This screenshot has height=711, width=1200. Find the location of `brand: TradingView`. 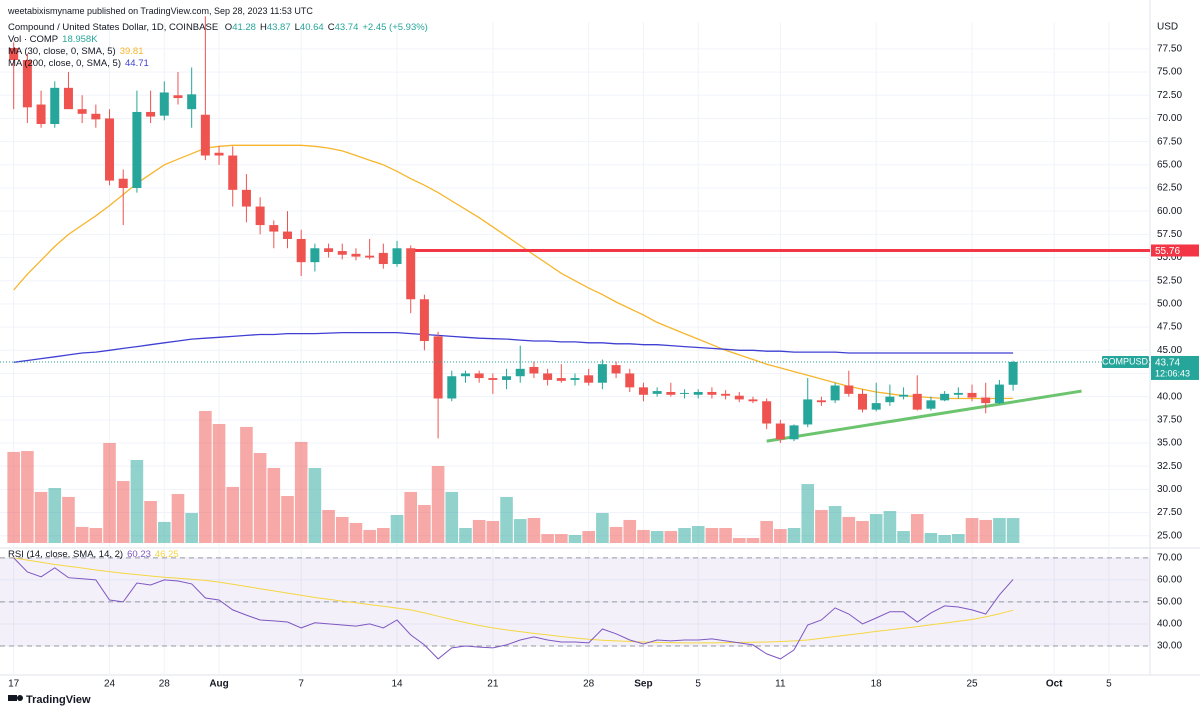

brand: TradingView is located at coordinates (58, 700).